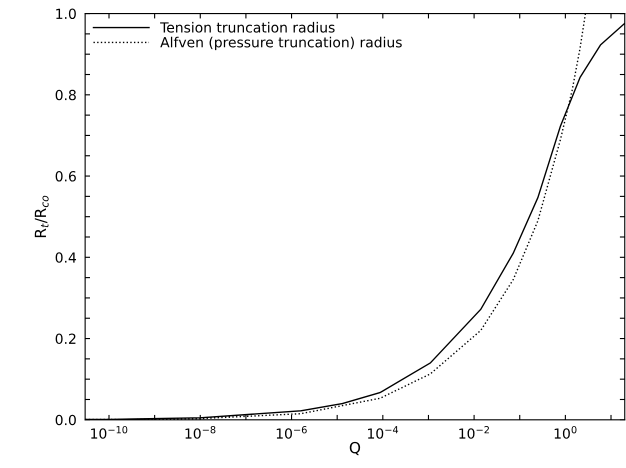 The image size is (626, 468). Describe the element at coordinates (66, 176) in the screenshot. I see `y-tick-label: 0.6` at that location.